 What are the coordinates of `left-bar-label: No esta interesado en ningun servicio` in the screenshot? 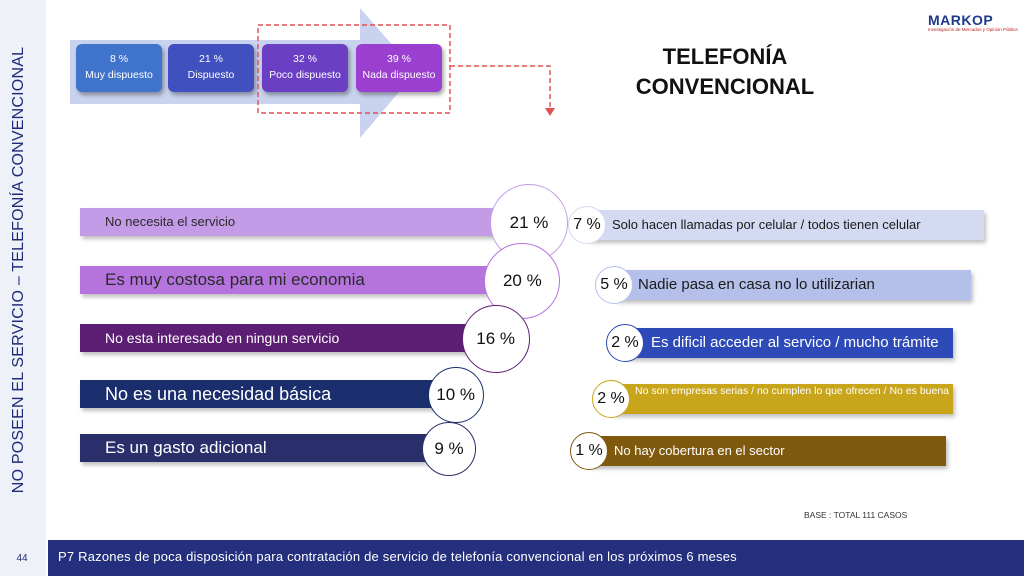 It's located at (222, 338).